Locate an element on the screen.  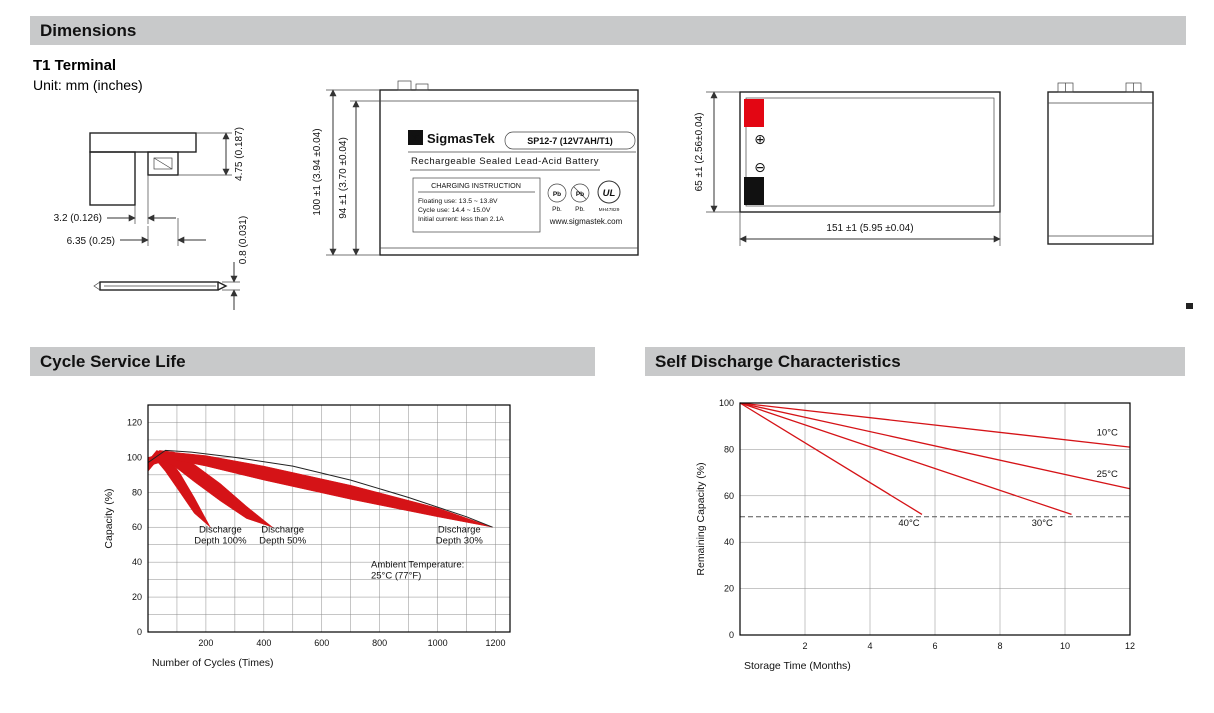
page-marker is located at coordinates (1189, 306).